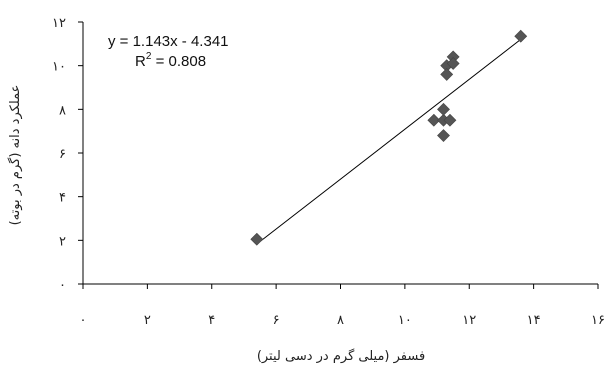  What do you see at coordinates (62, 285) in the screenshot?
I see `y-tick-label: ۰` at bounding box center [62, 285].